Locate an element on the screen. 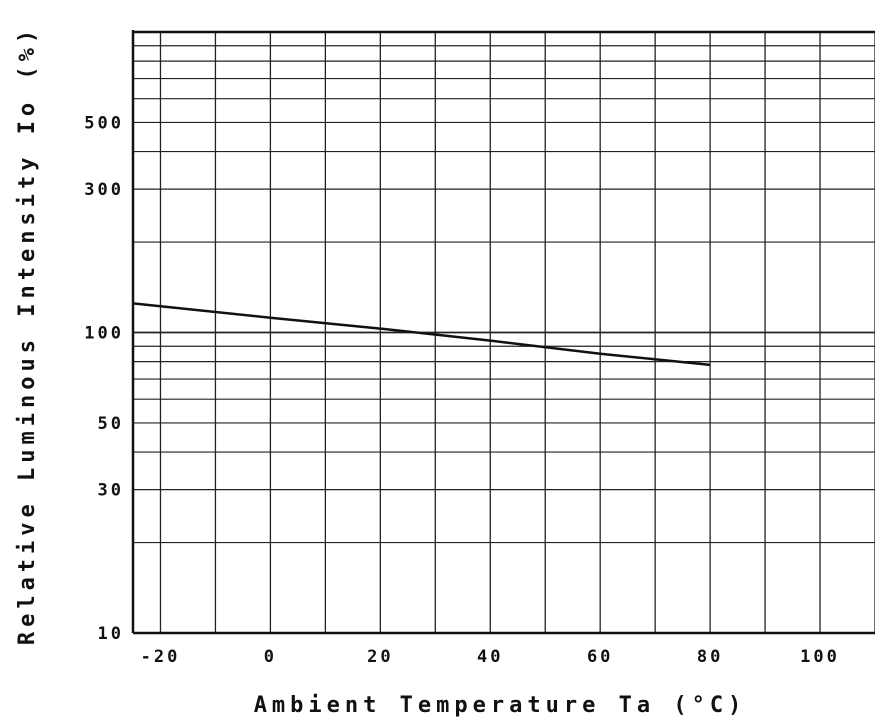 Image resolution: width=875 pixels, height=726 pixels. x-tick-label: 80 is located at coordinates (710, 657).